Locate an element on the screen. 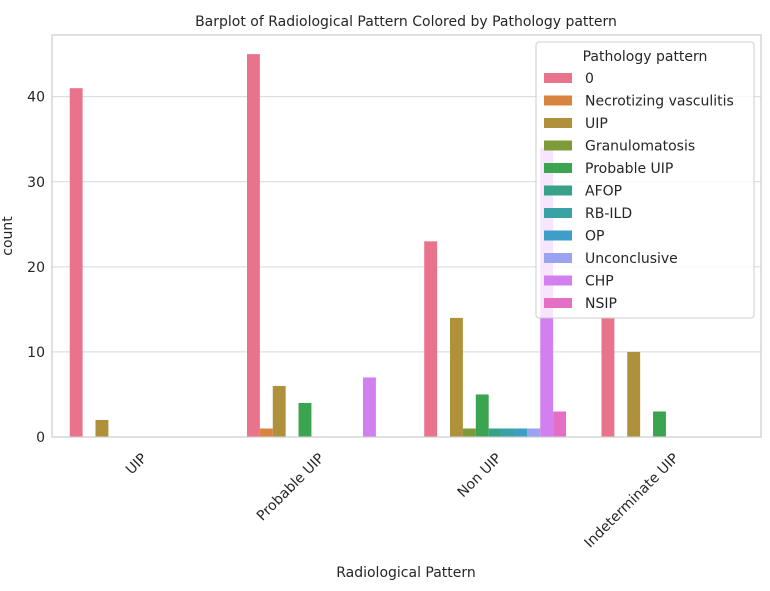 The width and height of the screenshot is (770, 591). legend-label: NSIP is located at coordinates (601, 304).